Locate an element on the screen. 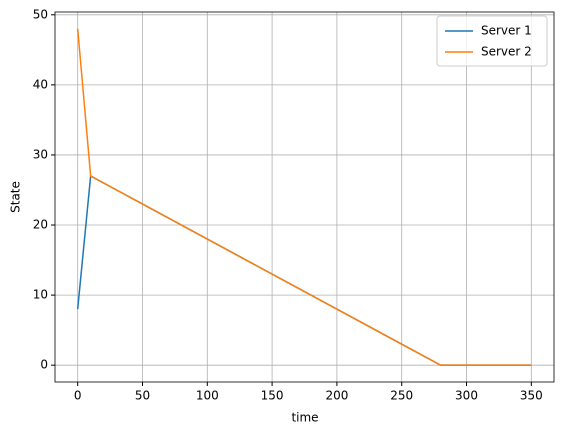 This screenshot has width=562, height=435. x-tick-label: 50 is located at coordinates (142, 396).